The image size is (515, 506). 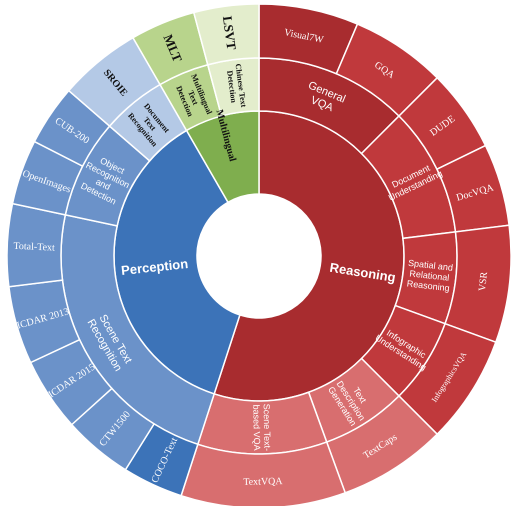 I want to click on dataset-label-textvqa: TextVQA, so click(x=263, y=482).